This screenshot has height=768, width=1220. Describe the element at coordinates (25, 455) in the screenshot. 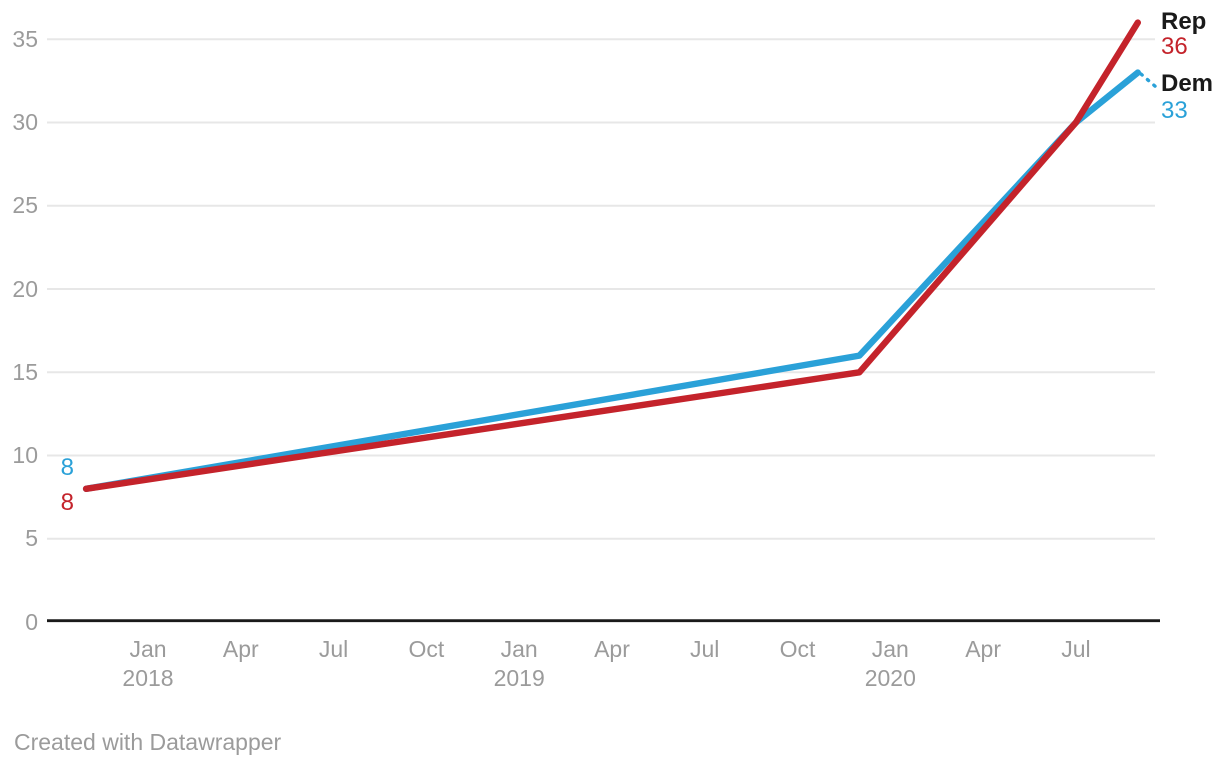

I see `y-tick-label-10: 10` at that location.